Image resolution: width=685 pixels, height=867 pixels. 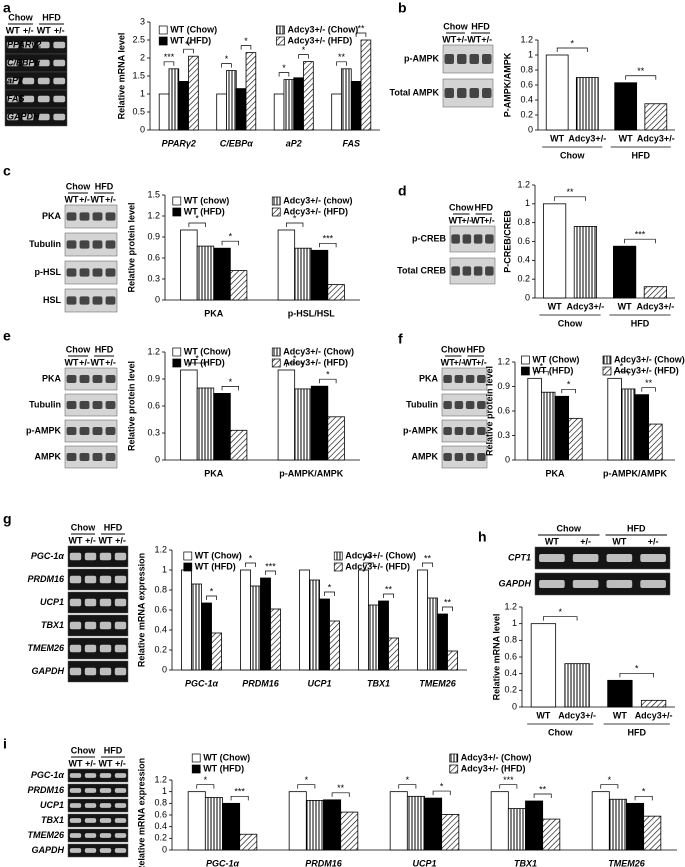 I want to click on blot-row-label: p-HSL, so click(x=48, y=272).